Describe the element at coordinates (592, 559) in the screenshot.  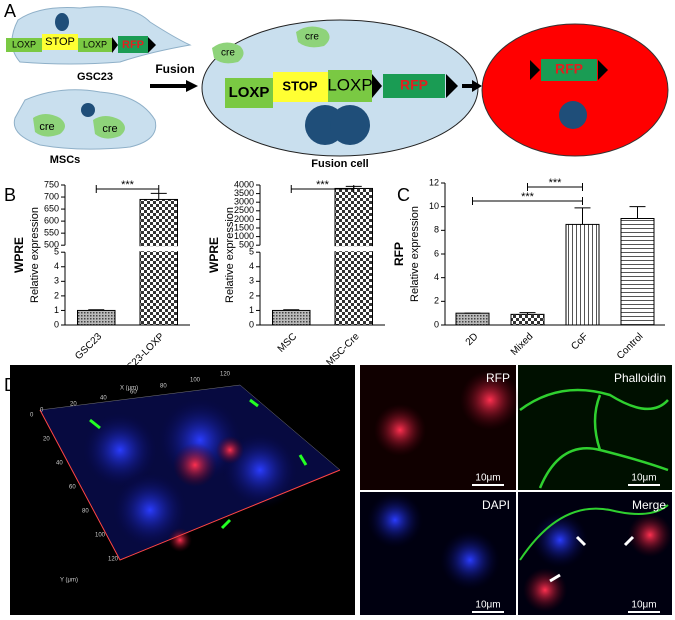
I see `arrow` at that location.